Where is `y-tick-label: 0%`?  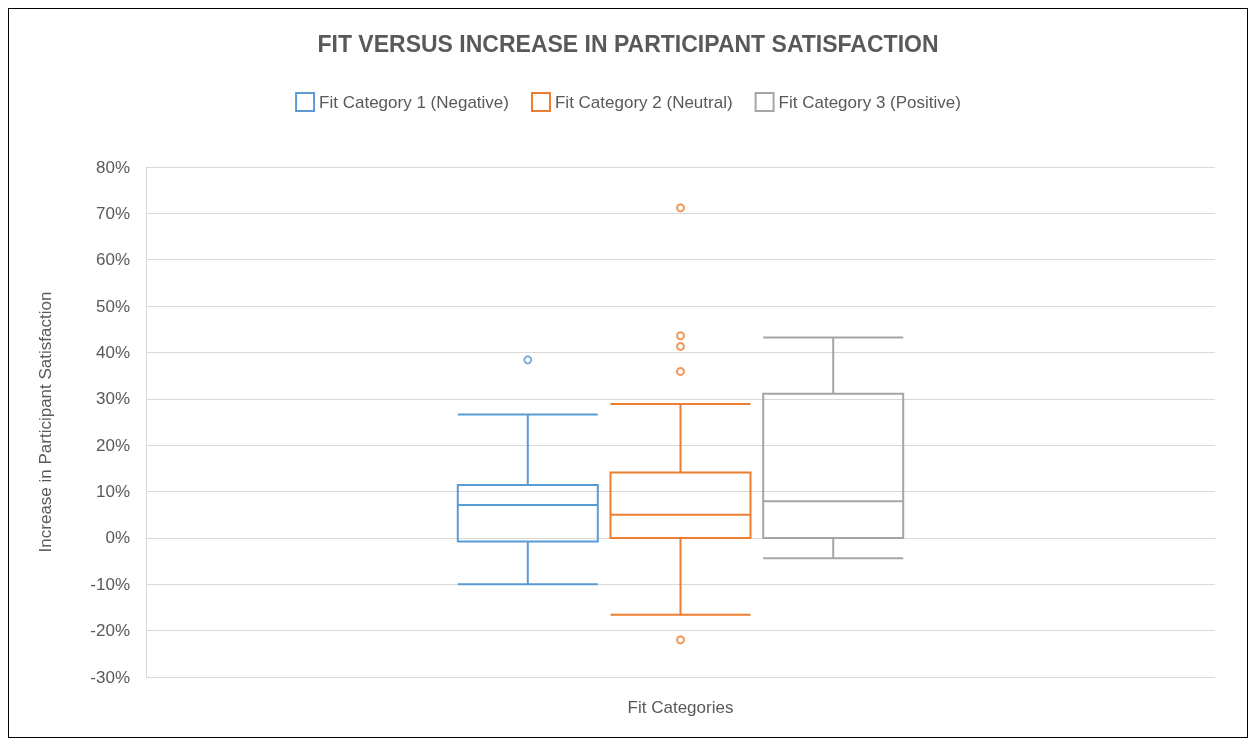
y-tick-label: 0% is located at coordinates (117, 538).